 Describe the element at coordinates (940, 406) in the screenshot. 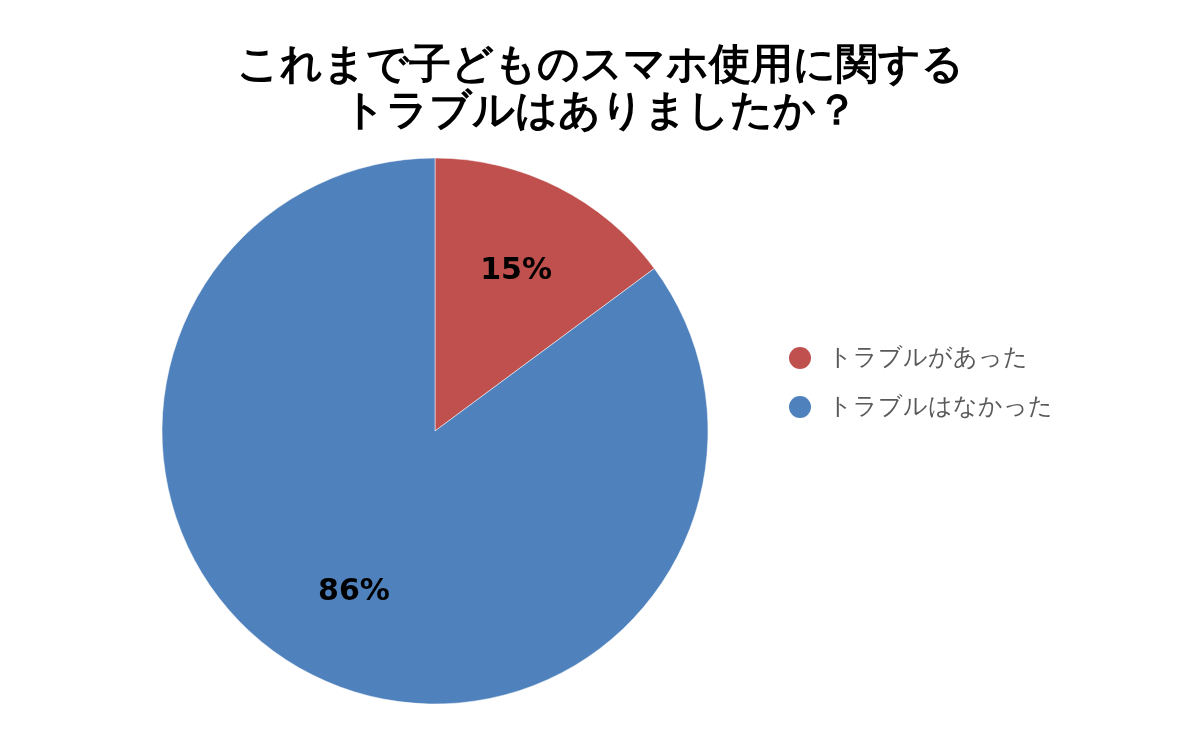

I see `legend-label: トラブルはなかった` at that location.